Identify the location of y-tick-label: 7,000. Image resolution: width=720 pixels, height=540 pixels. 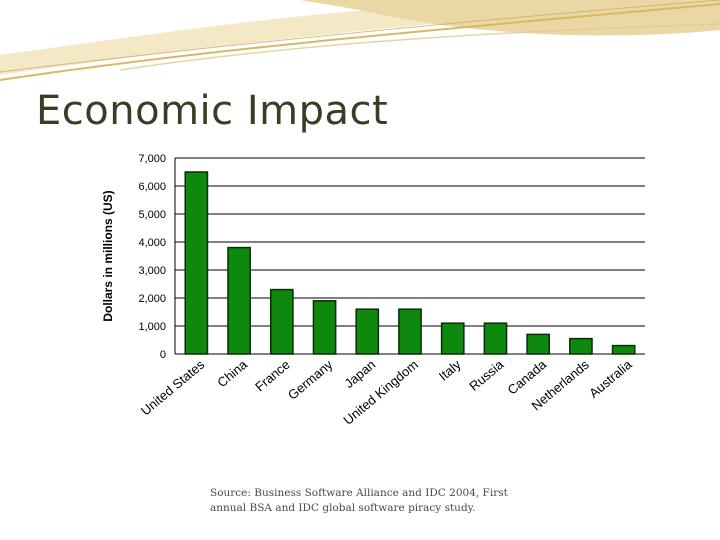
(152, 159).